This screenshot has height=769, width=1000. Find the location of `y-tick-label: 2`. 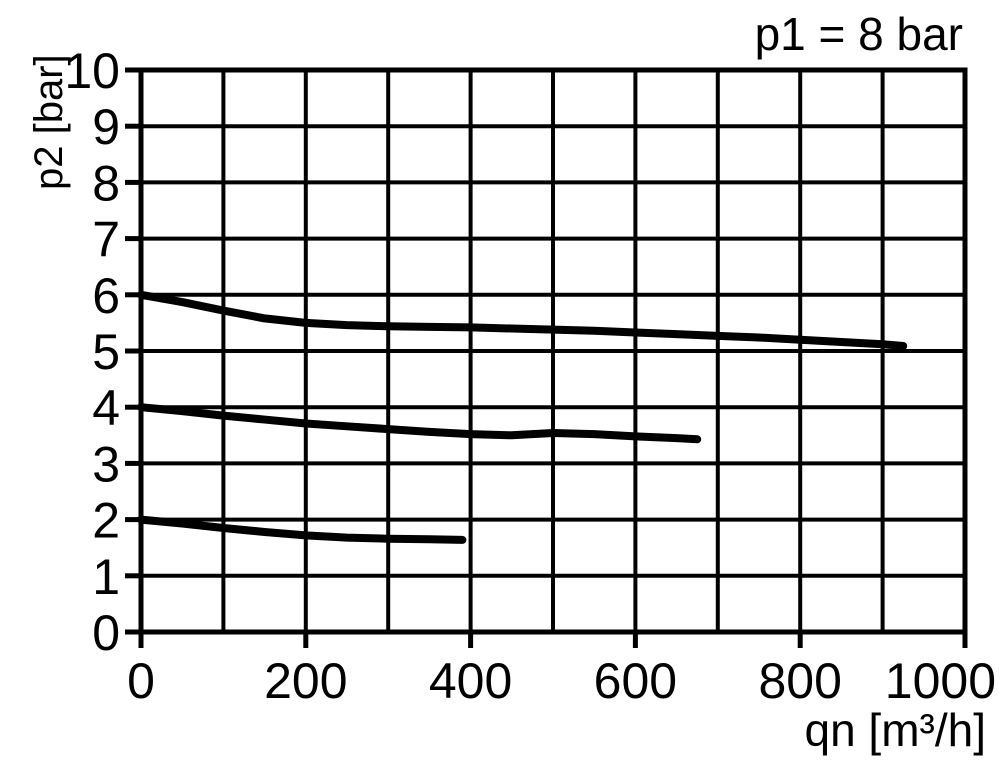

y-tick-label: 2 is located at coordinates (106, 521).